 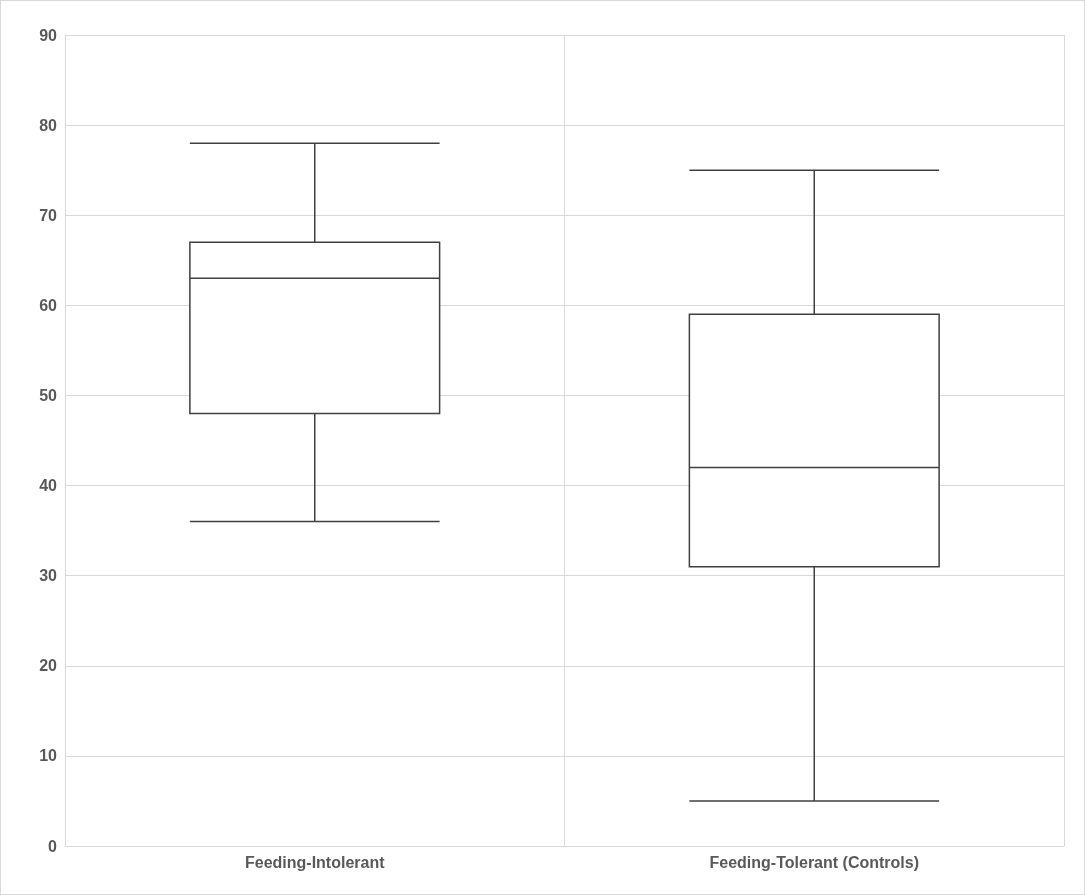 I want to click on y-tick-label: 50, so click(x=48, y=395).